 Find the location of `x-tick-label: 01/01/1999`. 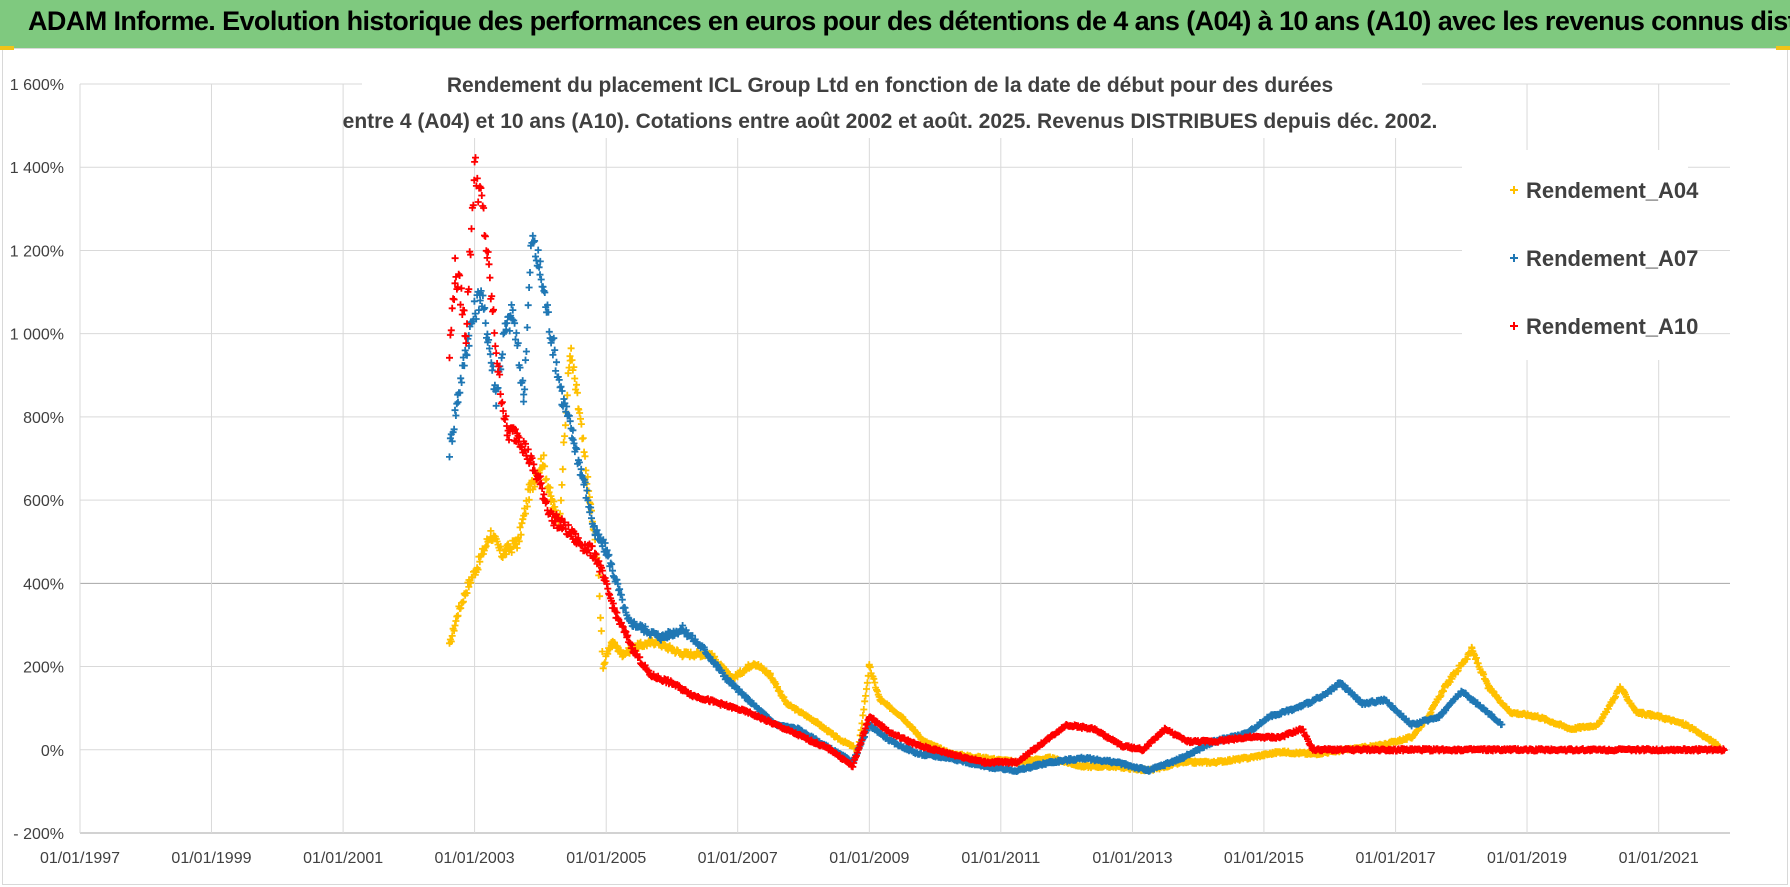

x-tick-label: 01/01/1999 is located at coordinates (211, 858).